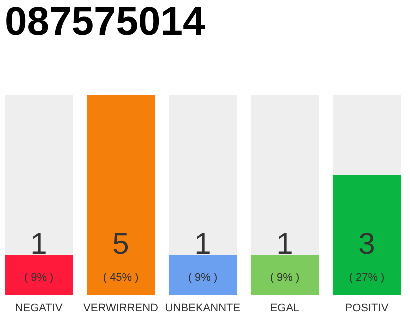 The image size is (410, 320). What do you see at coordinates (285, 308) in the screenshot?
I see `x-tick-label: EGAL` at bounding box center [285, 308].